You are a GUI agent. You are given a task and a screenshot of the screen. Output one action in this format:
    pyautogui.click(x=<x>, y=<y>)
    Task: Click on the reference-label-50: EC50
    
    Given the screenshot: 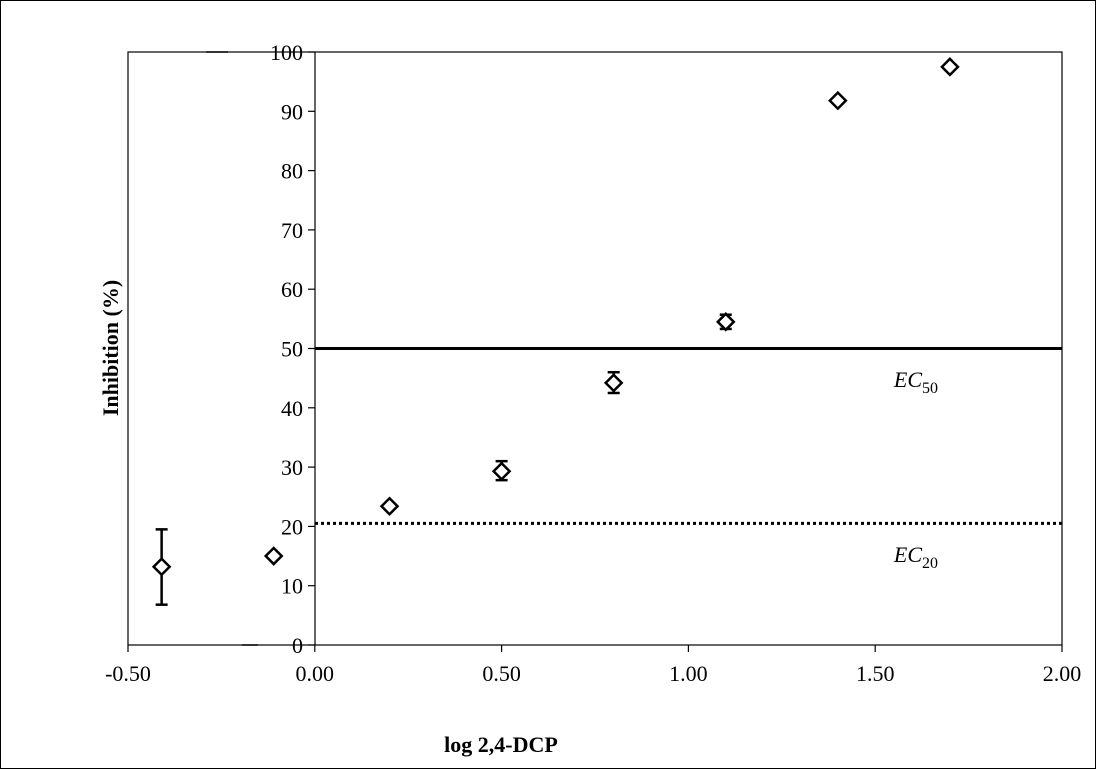 What is the action you would take?
    pyautogui.click(x=915, y=382)
    